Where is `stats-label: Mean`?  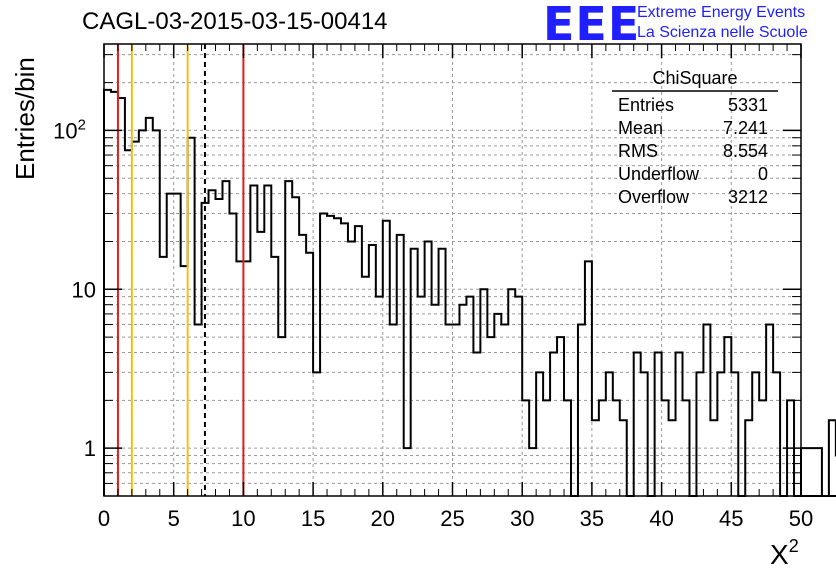
stats-label: Mean is located at coordinates (640, 128).